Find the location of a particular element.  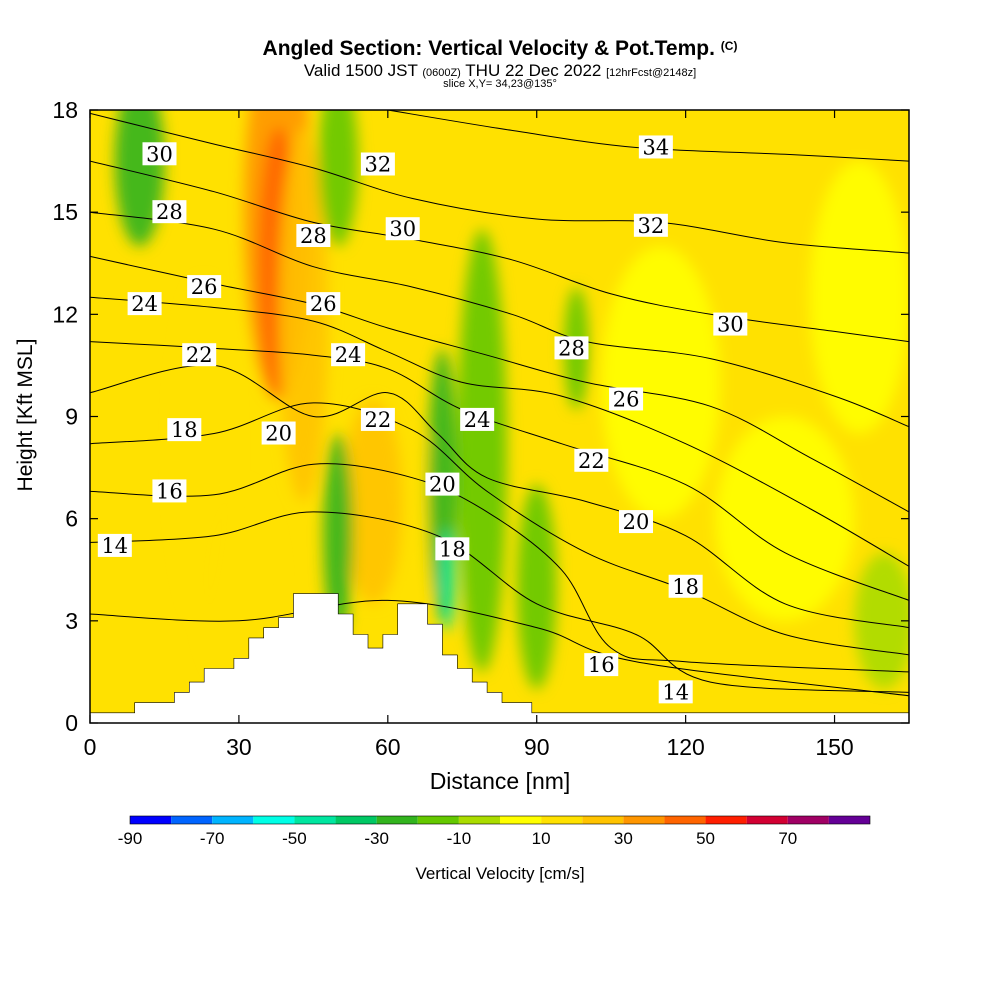

contour-label: 14 is located at coordinates (675, 692).